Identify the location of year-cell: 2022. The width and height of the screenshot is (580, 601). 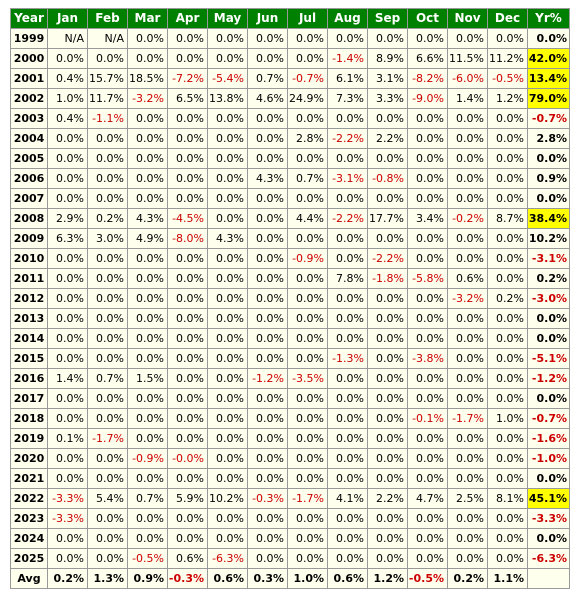
(29, 498).